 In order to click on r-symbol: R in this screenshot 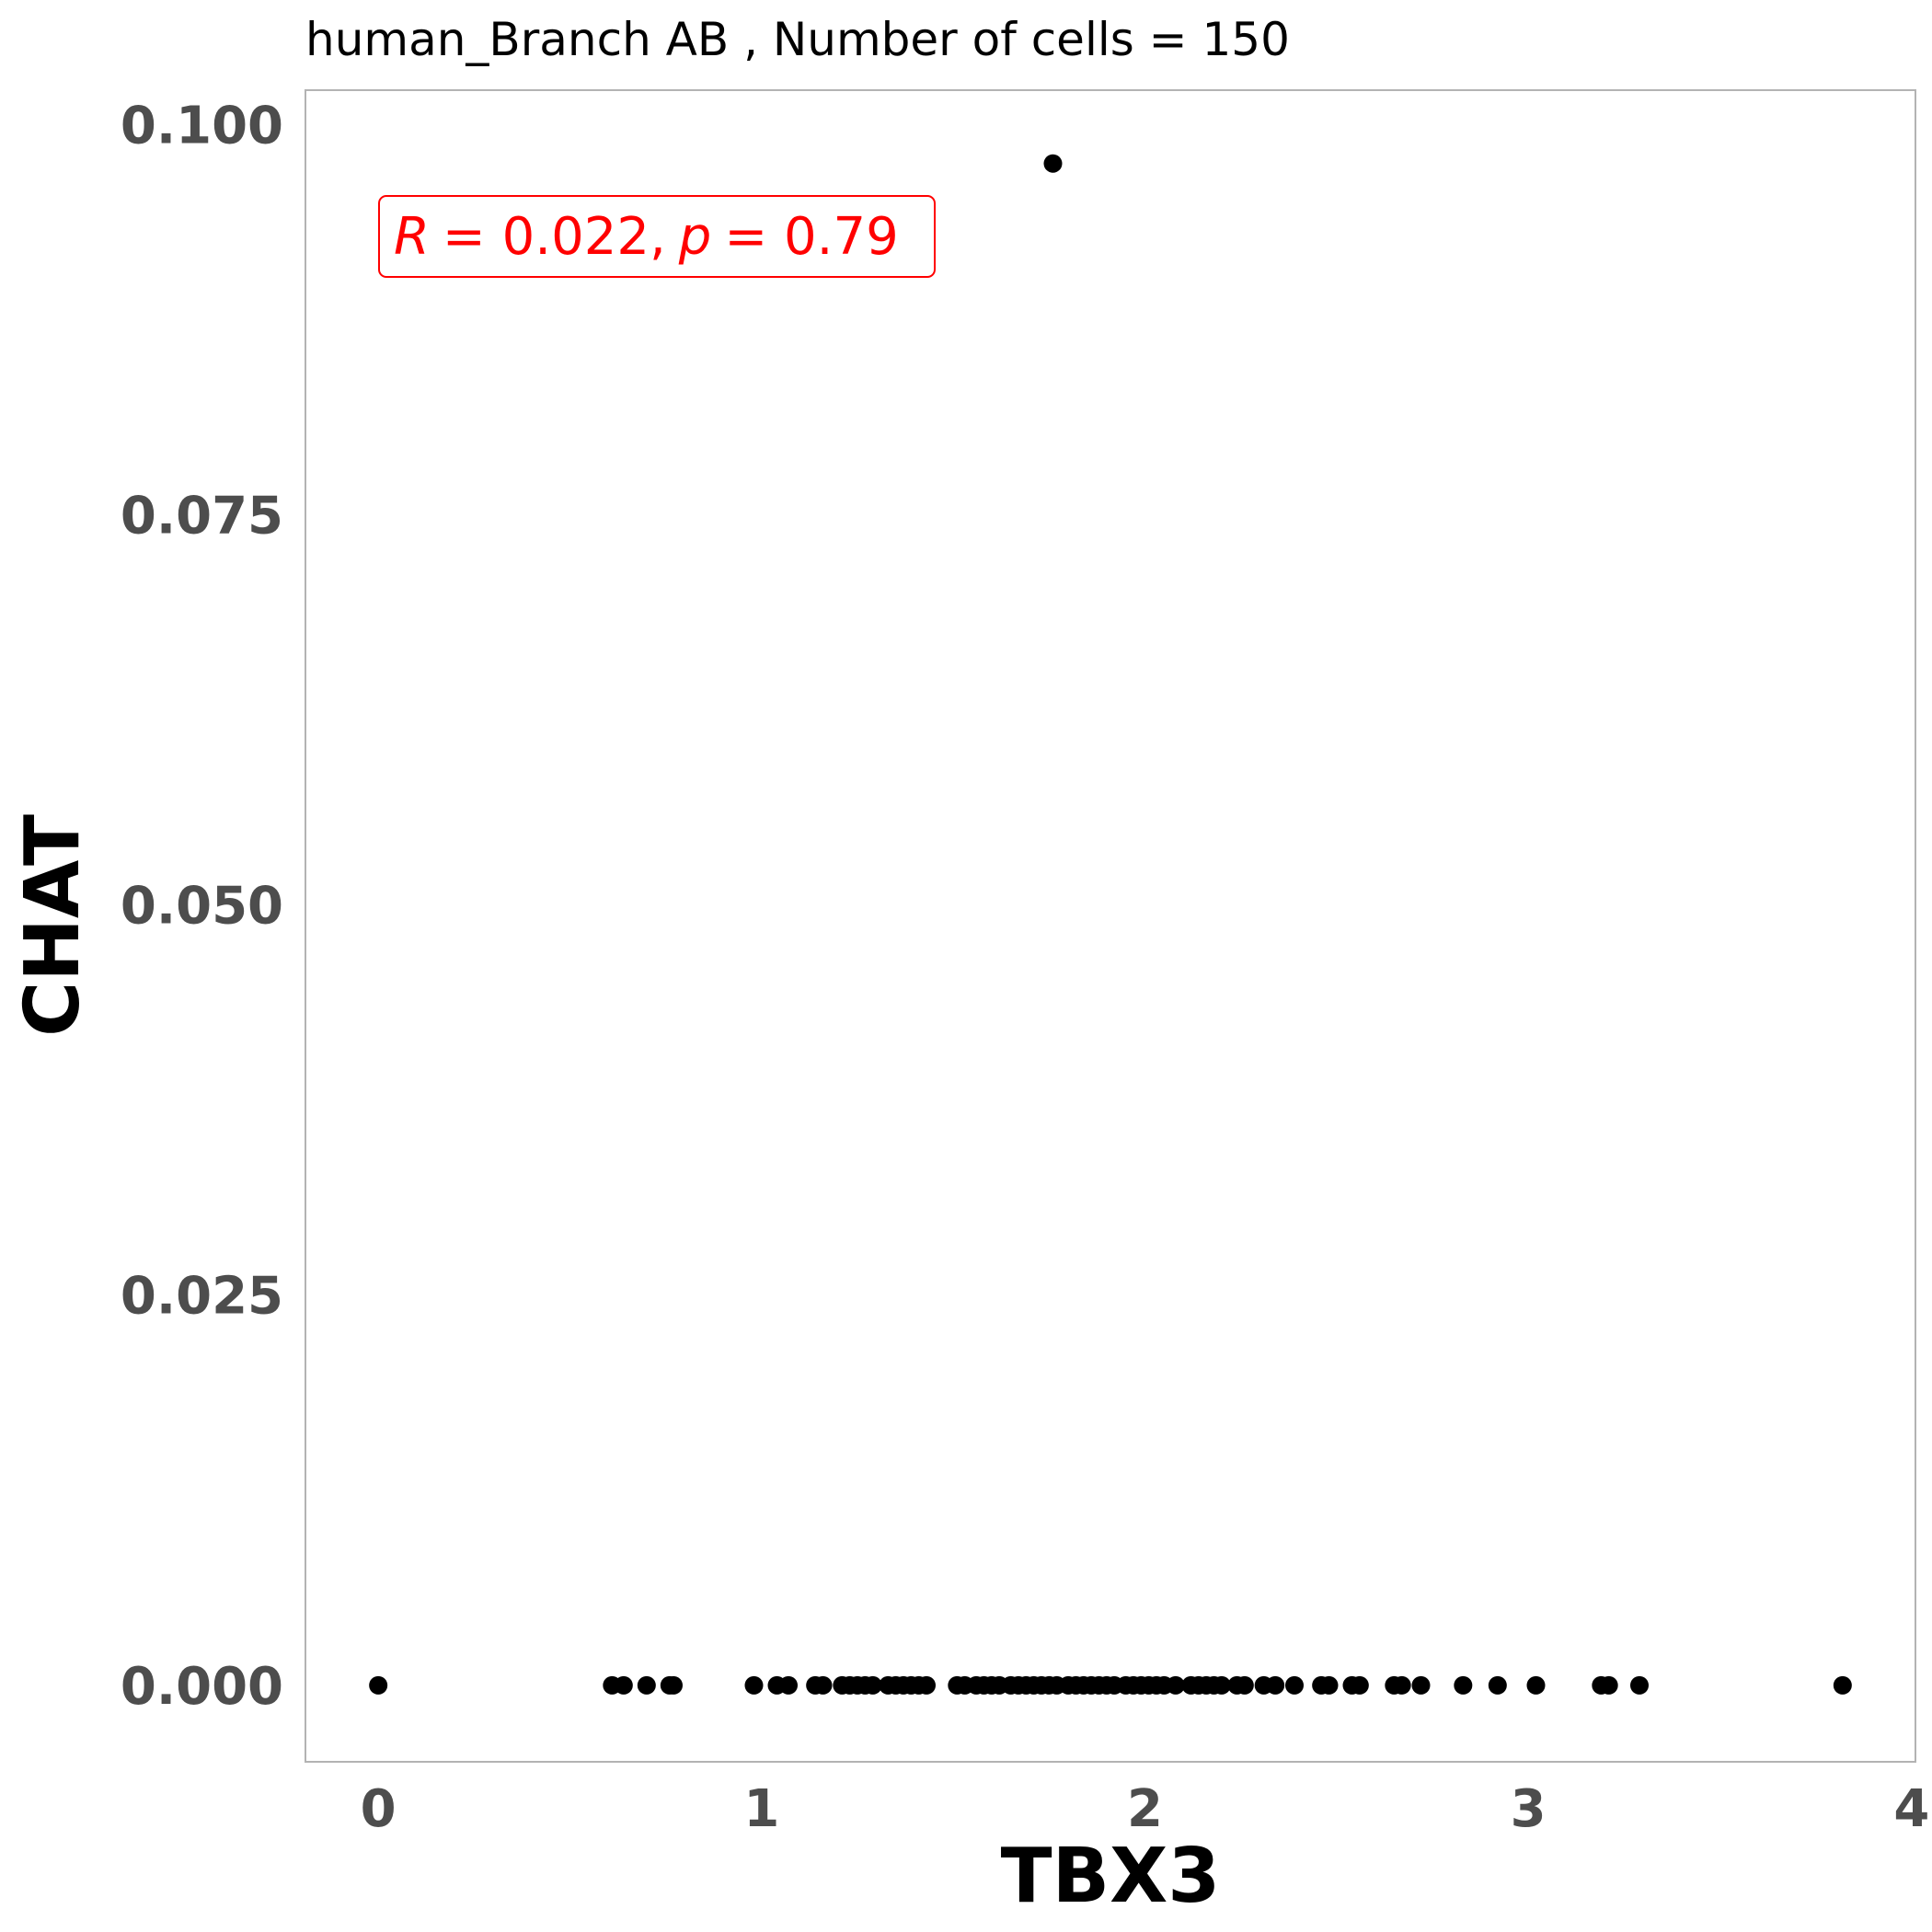, I will do `click(412, 237)`.